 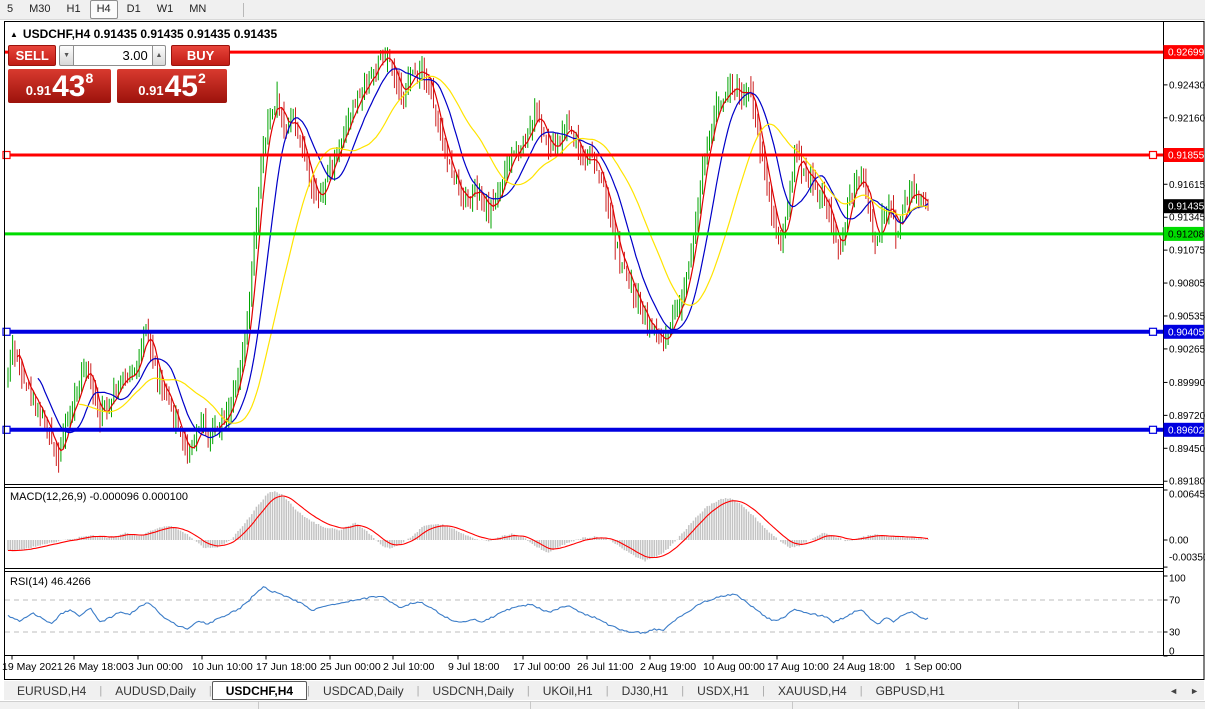 I want to click on tab-AUDUSD,Daily: AUDUSD,Daily, so click(x=155, y=690).